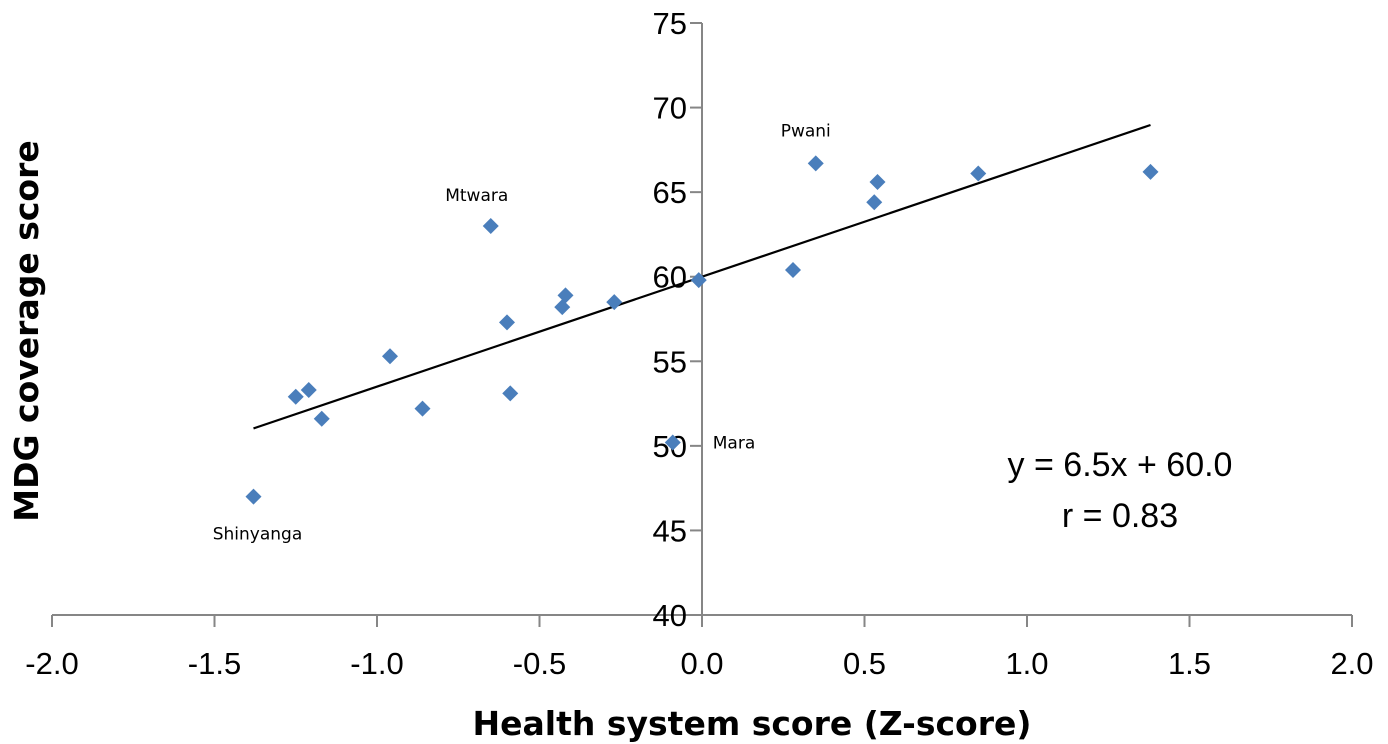 The width and height of the screenshot is (1388, 744). Describe the element at coordinates (51, 663) in the screenshot. I see `x-tick-label: -2.0` at that location.